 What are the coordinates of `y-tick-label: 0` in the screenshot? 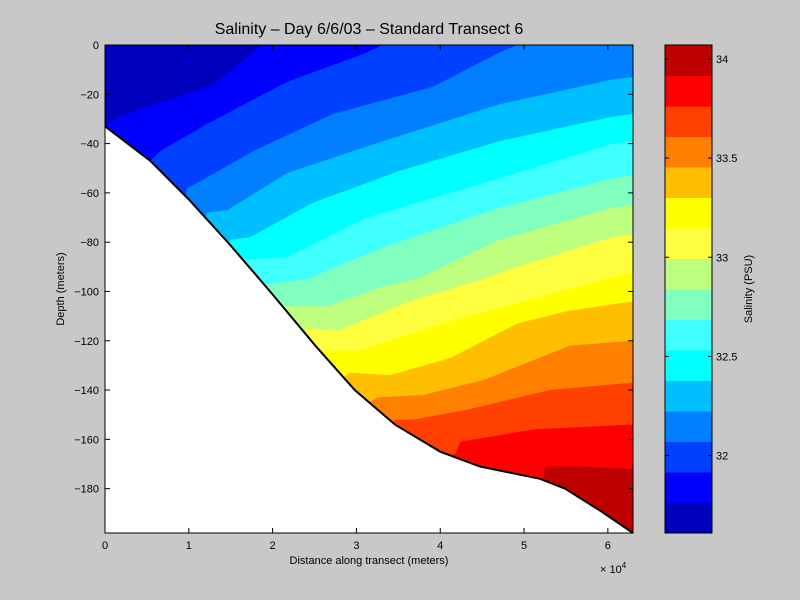 It's located at (96, 46).